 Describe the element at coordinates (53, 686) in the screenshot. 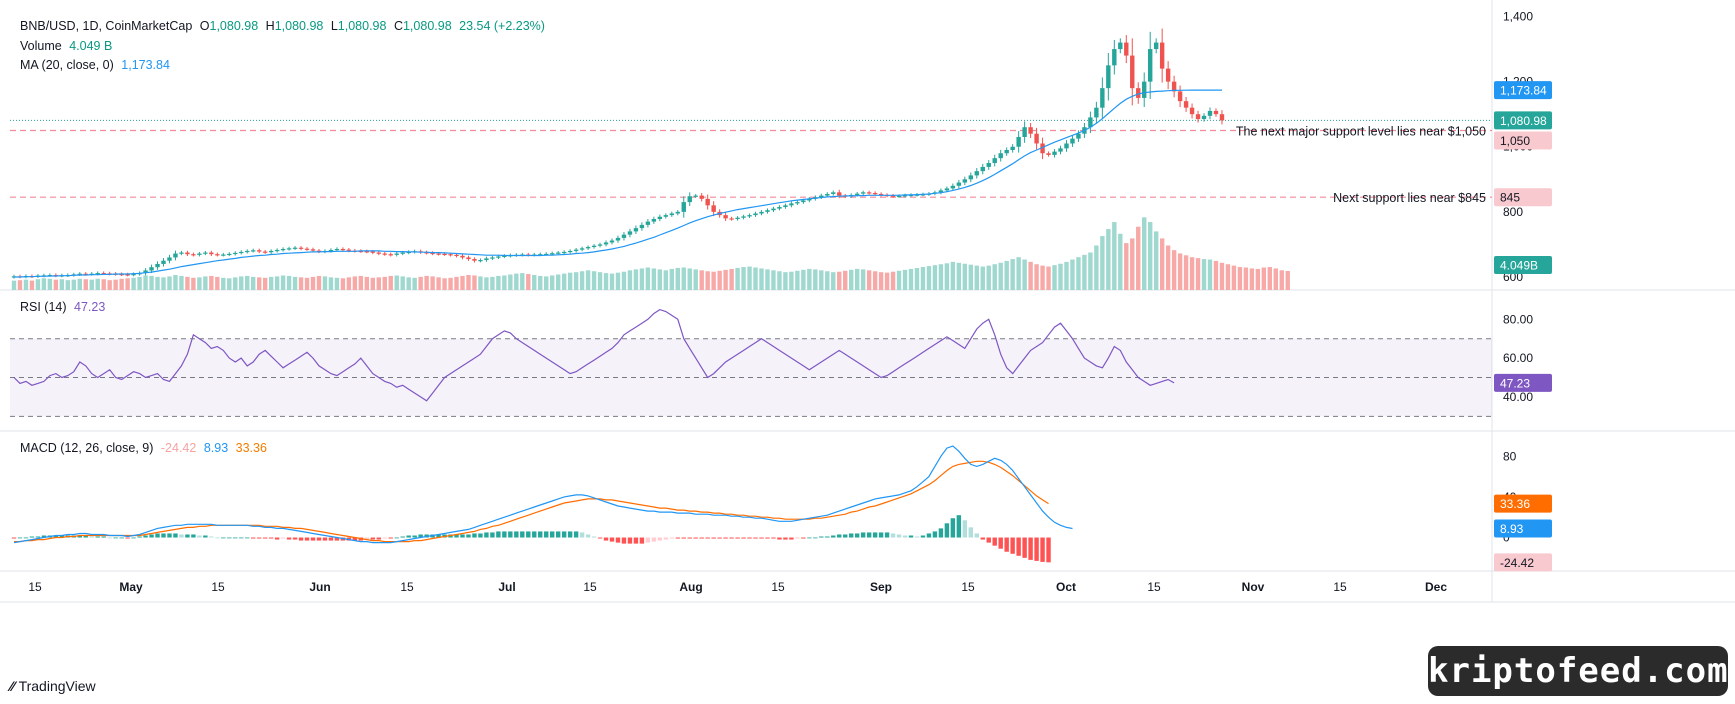

I see `tradingview-logo: ⁄⁄ TradingView` at that location.